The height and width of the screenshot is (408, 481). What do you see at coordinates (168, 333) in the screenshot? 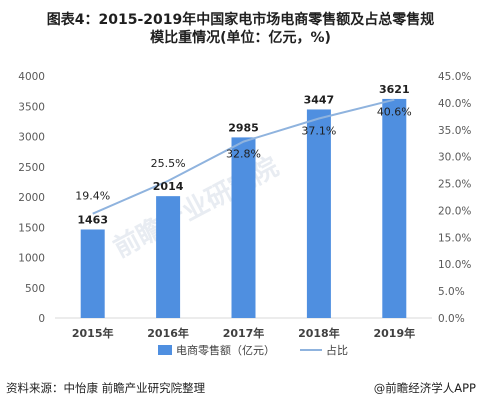
I see `x-tick-label: 2016年` at bounding box center [168, 333].